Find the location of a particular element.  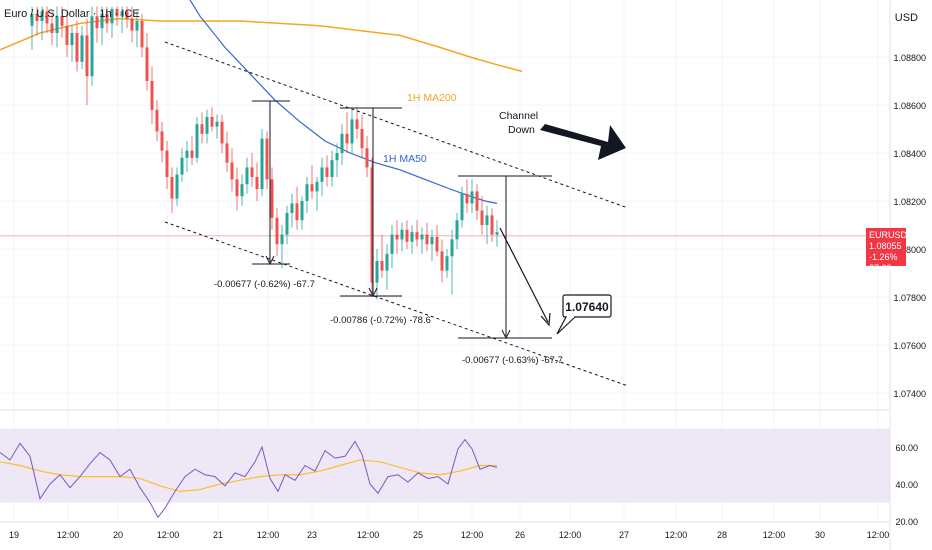

measure-1-arrow is located at coordinates (270, 260).